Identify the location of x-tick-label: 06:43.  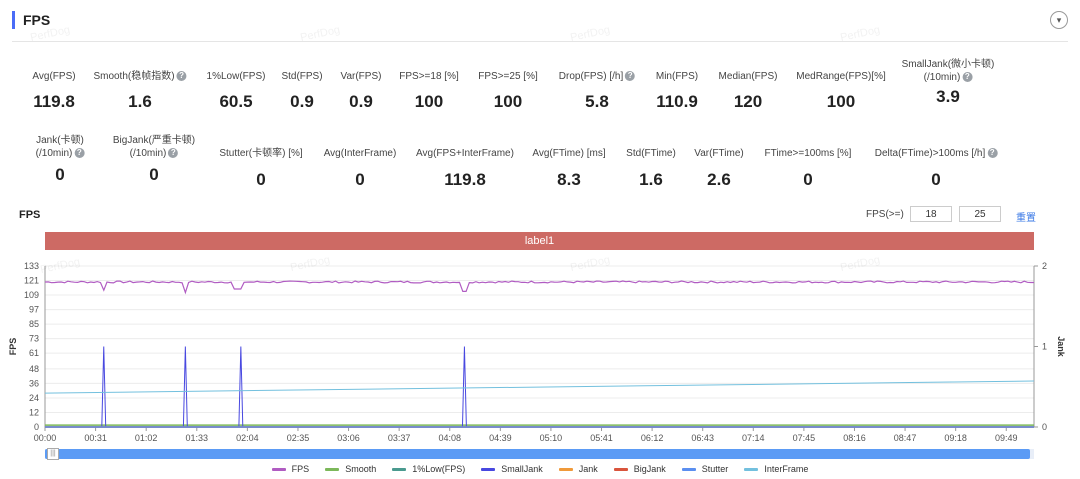
(702, 438).